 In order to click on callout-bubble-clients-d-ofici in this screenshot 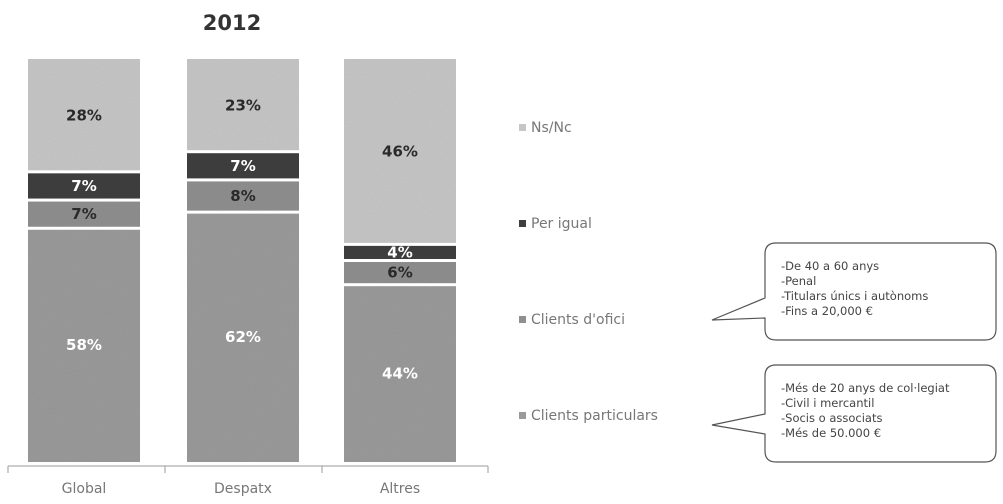, I will do `click(854, 291)`.